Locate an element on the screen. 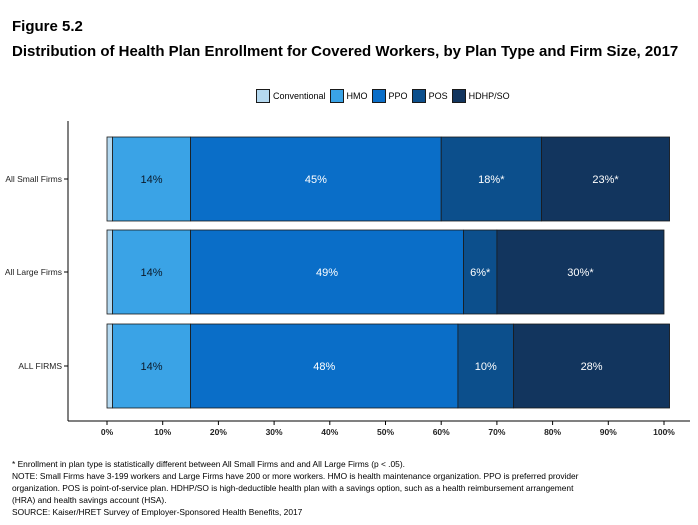  x-tick-label: 50% is located at coordinates (385, 432).